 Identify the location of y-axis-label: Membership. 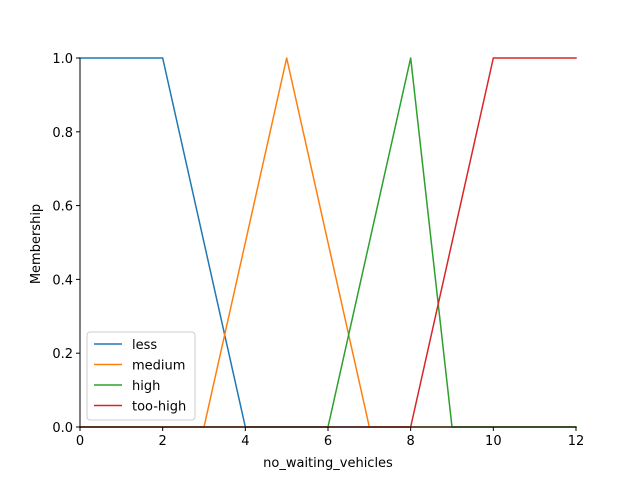
(36, 244).